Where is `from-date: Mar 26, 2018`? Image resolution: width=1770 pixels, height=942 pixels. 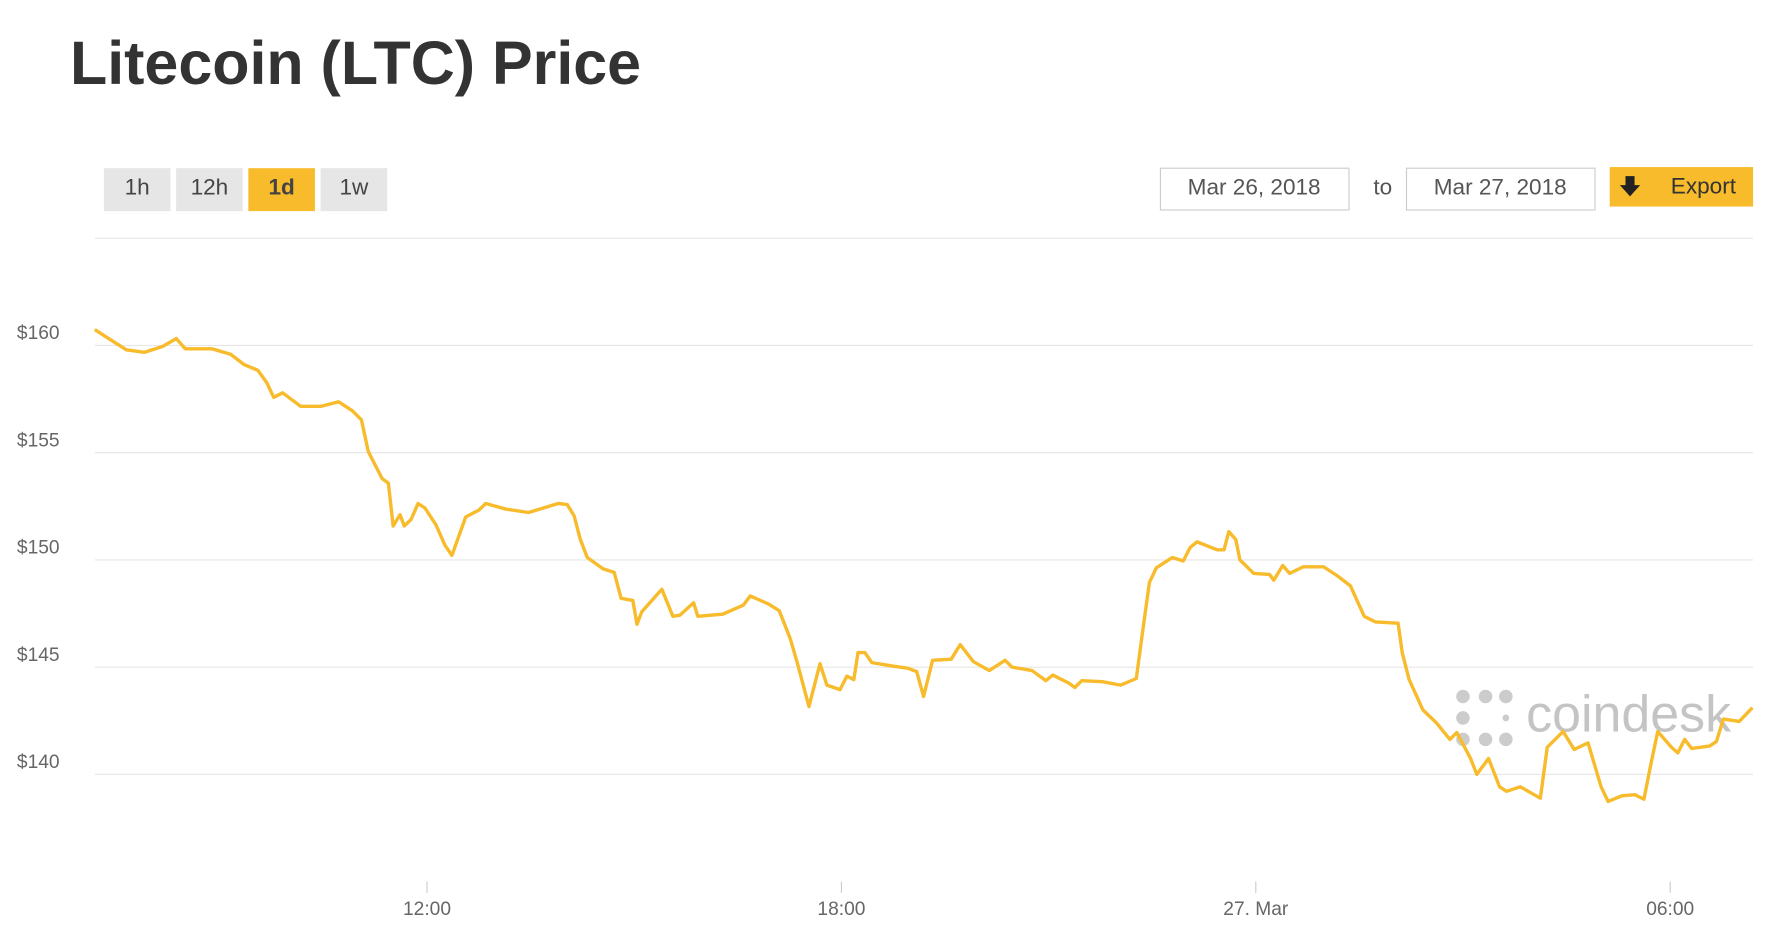 from-date: Mar 26, 2018 is located at coordinates (1254, 186).